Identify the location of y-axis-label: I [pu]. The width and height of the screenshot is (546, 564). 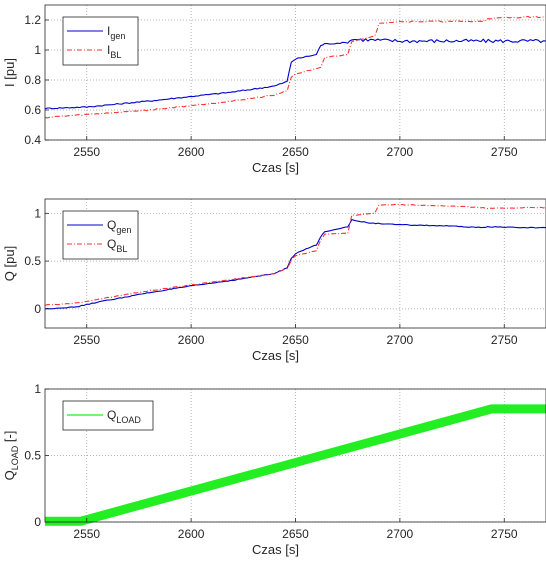
(9, 72).